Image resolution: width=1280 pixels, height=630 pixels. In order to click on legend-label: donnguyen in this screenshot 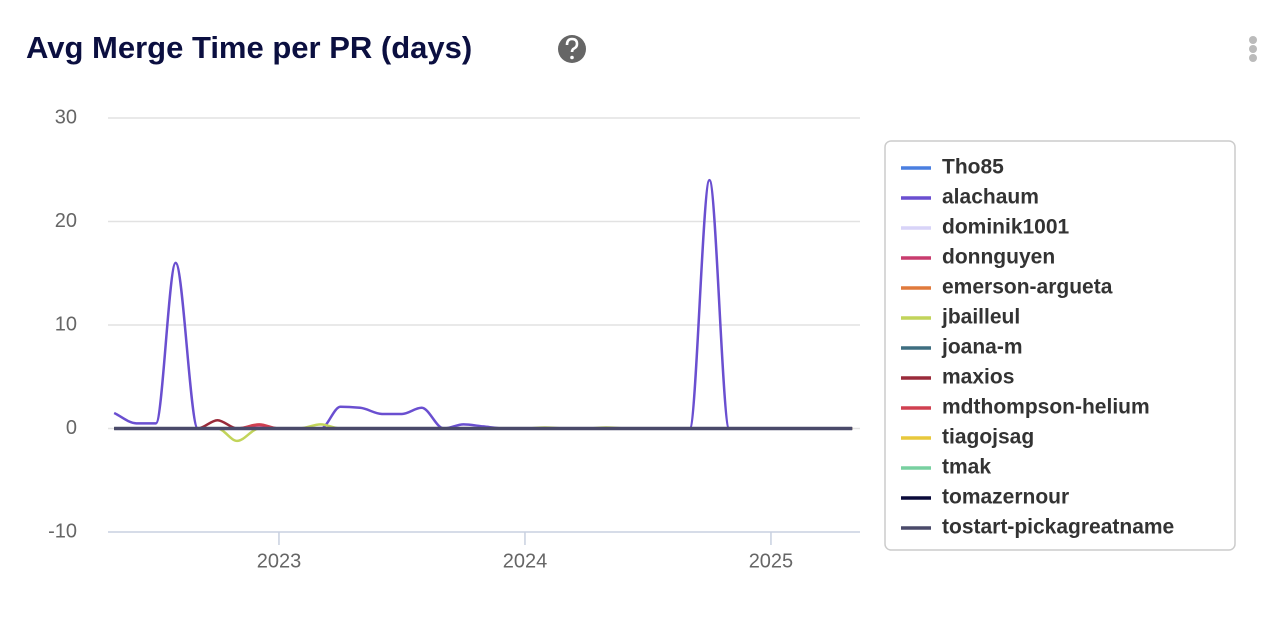, I will do `click(998, 257)`.